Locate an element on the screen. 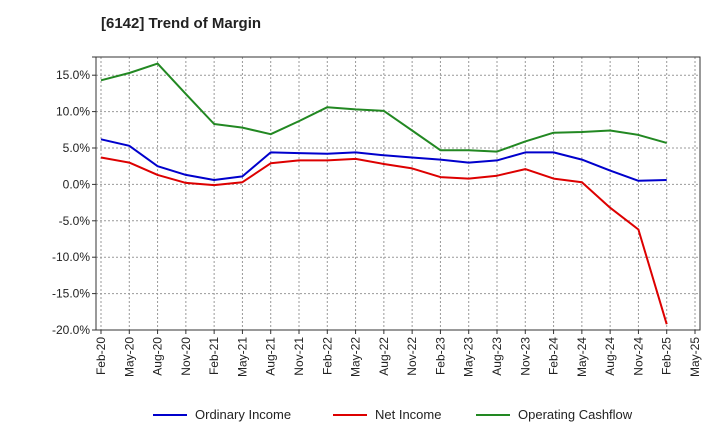 Image resolution: width=720 pixels, height=440 pixels. y-tick-label: -10.0% is located at coordinates (71, 257).